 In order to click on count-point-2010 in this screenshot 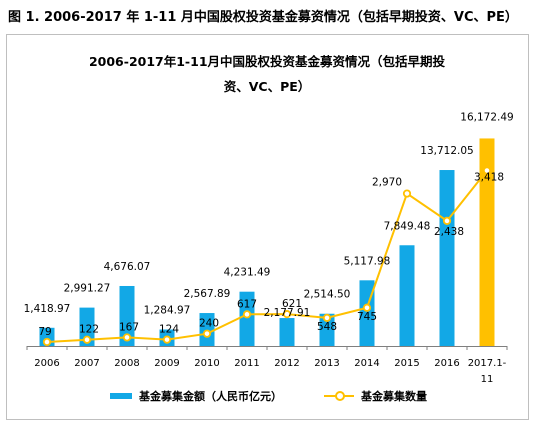, I will do `click(207, 333)`.